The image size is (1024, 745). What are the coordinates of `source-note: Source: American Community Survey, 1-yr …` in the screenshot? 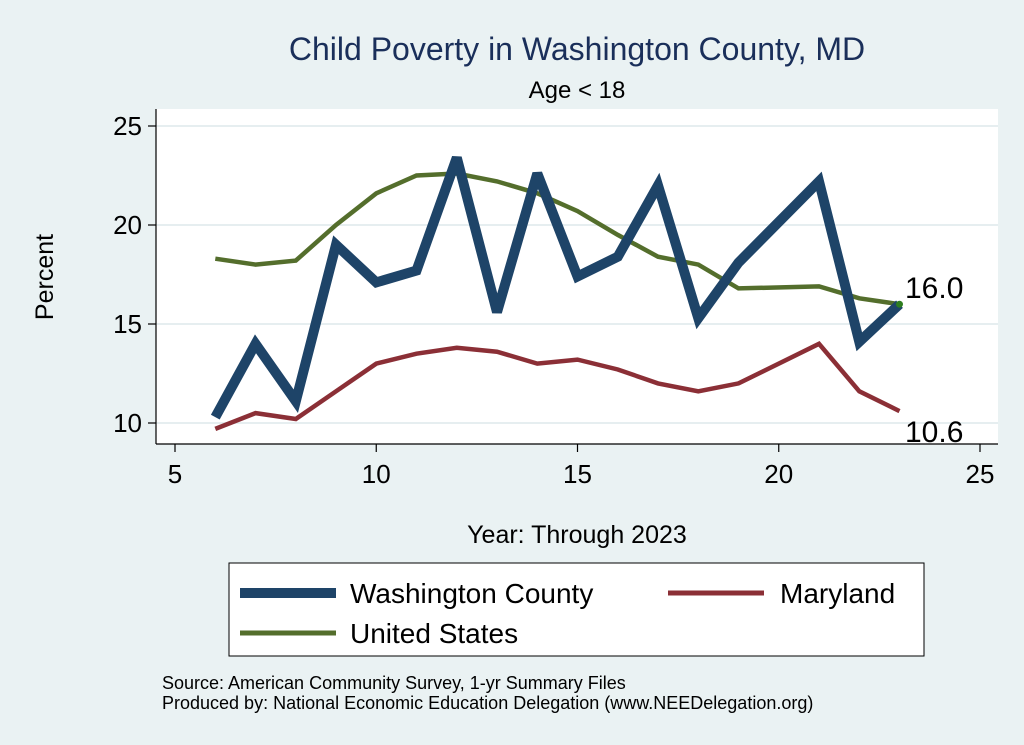 It's located at (394, 683).